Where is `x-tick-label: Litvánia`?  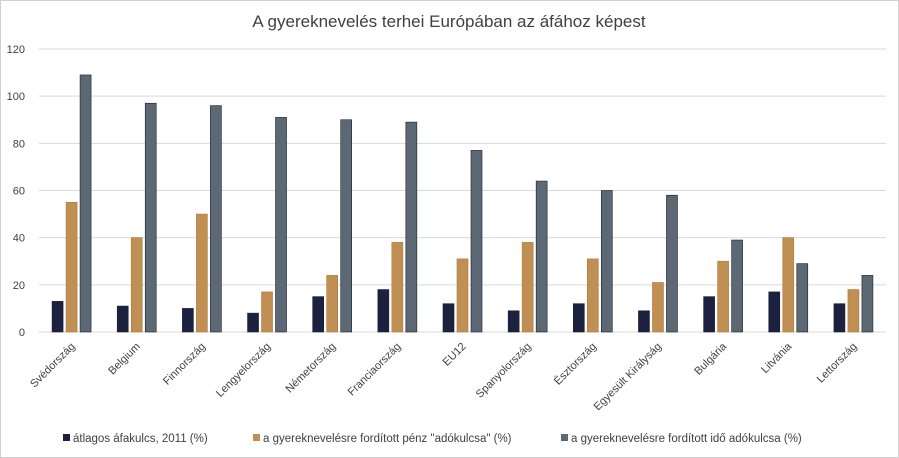 x-tick-label: Litvánia is located at coordinates (777, 358).